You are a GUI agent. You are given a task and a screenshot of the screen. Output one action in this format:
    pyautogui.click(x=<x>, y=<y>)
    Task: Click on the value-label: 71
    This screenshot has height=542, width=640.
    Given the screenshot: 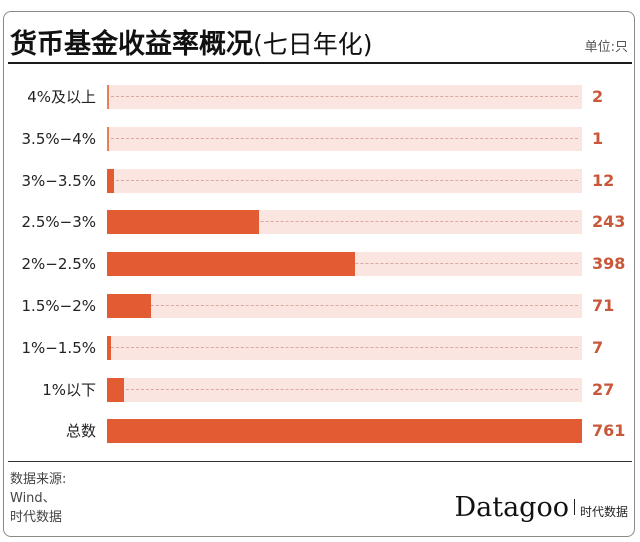 What is the action you would take?
    pyautogui.click(x=603, y=305)
    